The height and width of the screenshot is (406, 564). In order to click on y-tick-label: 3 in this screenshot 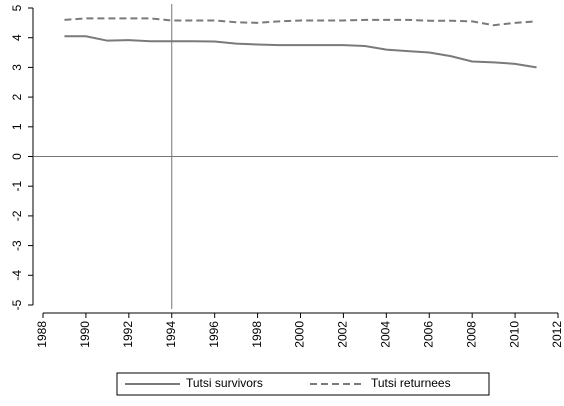, I will do `click(17, 67)`.